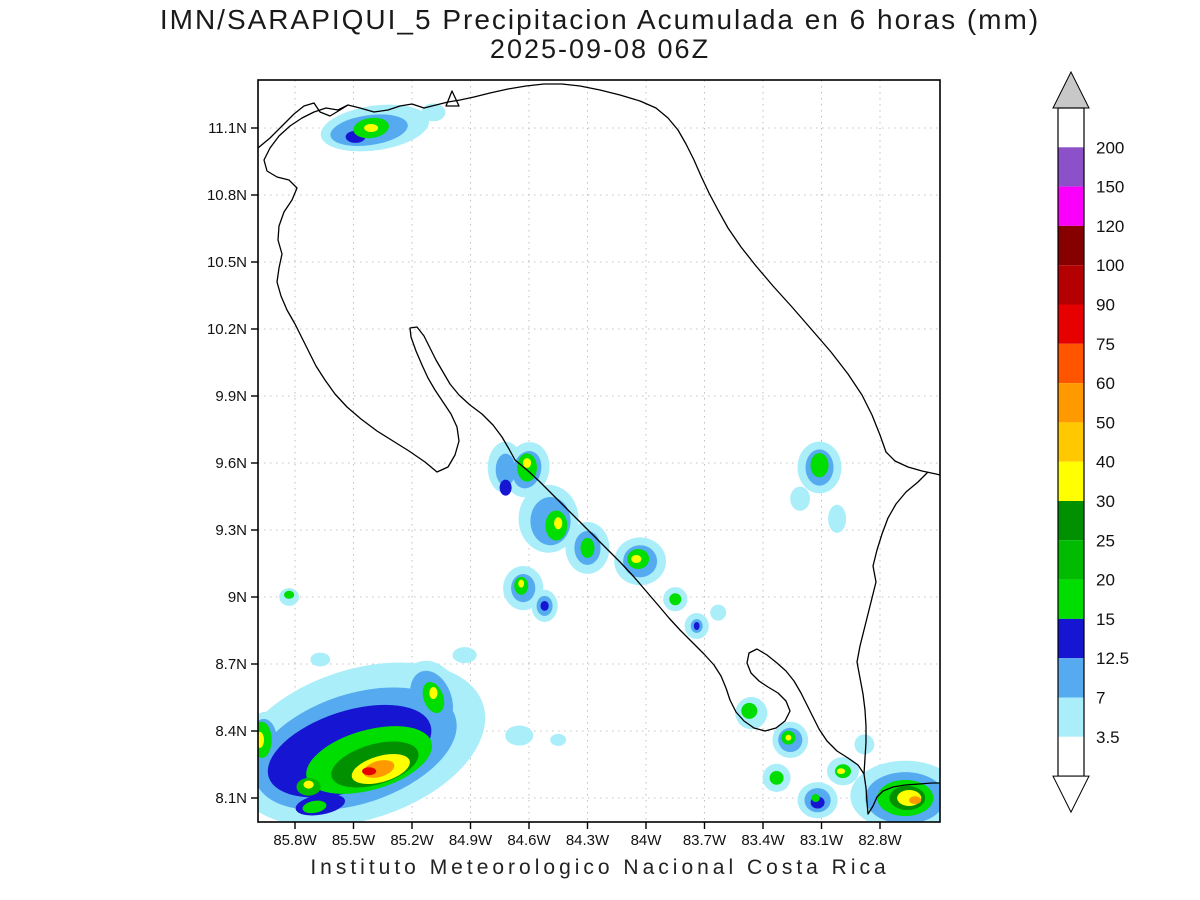 This screenshot has height=900, width=1200. Describe the element at coordinates (237, 597) in the screenshot. I see `lat-tick-label: 9N` at that location.